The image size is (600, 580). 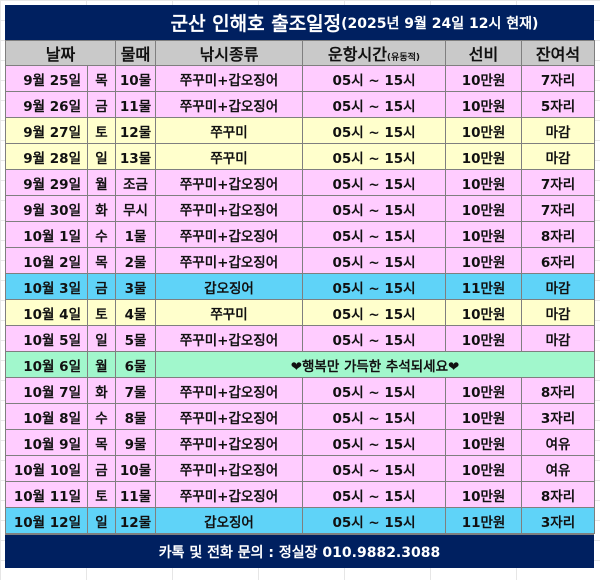 What do you see at coordinates (136, 286) in the screenshot?
I see `cell-tide: 3물` at bounding box center [136, 286].